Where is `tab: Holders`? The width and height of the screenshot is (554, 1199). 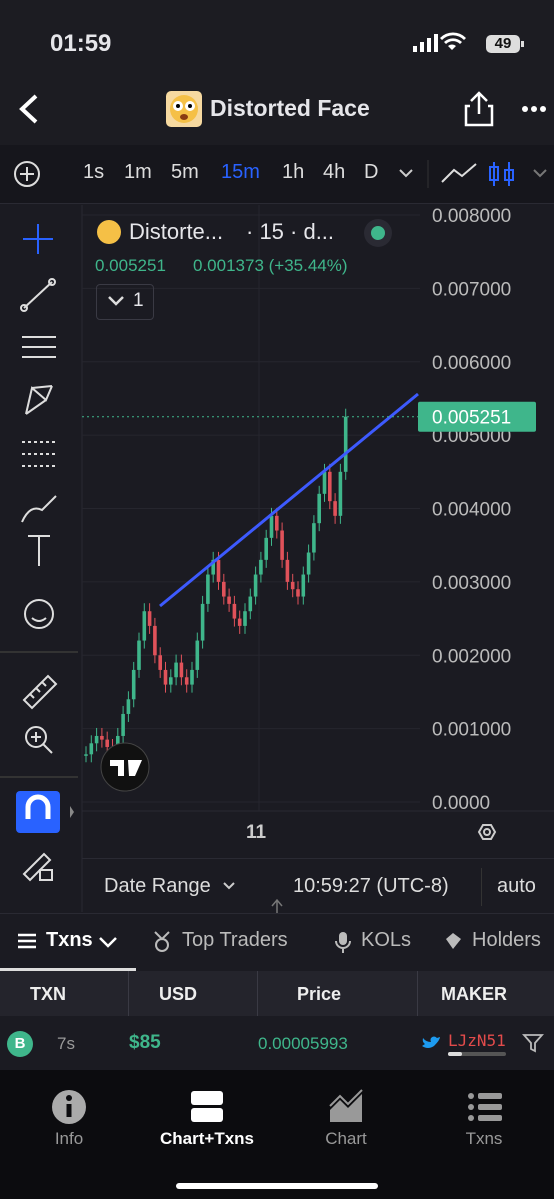 tab: Holders is located at coordinates (506, 940).